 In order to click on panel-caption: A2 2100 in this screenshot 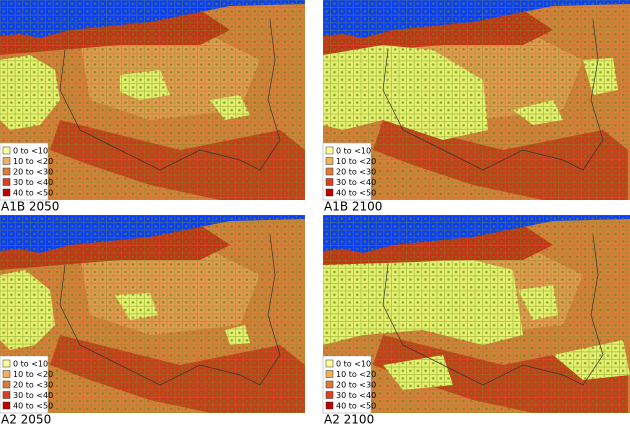, I will do `click(349, 420)`.